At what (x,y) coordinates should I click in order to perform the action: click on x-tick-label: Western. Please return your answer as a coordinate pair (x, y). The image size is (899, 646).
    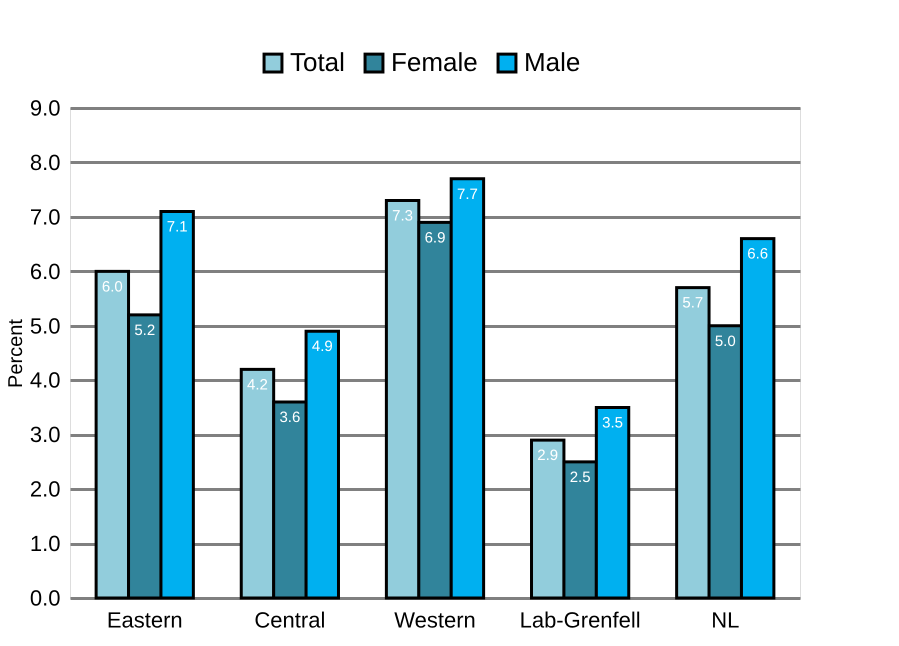
    Looking at the image, I should click on (435, 620).